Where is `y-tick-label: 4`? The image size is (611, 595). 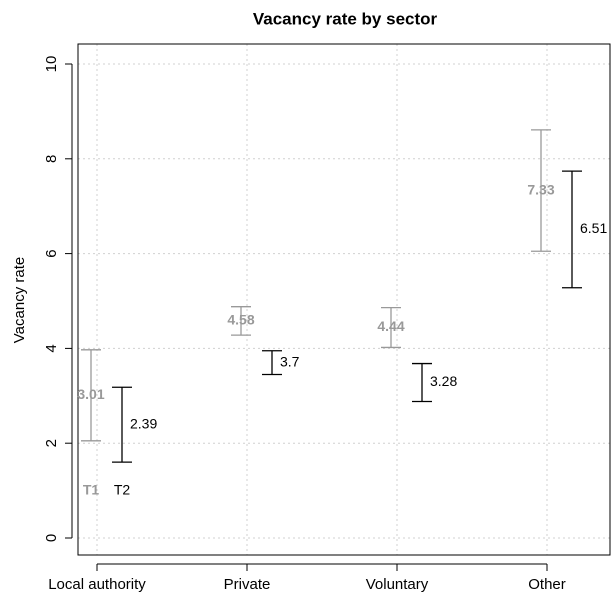
y-tick-label: 4 is located at coordinates (51, 348).